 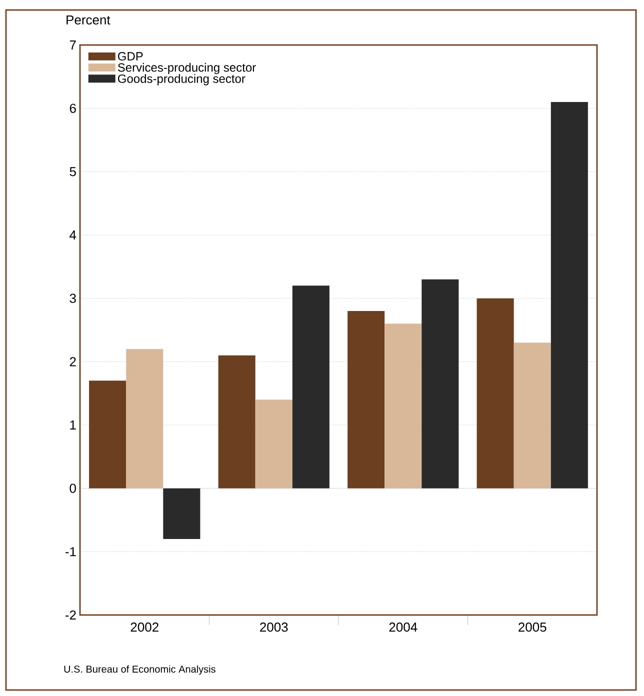 What do you see at coordinates (73, 488) in the screenshot?
I see `y-tick-label: 0` at bounding box center [73, 488].